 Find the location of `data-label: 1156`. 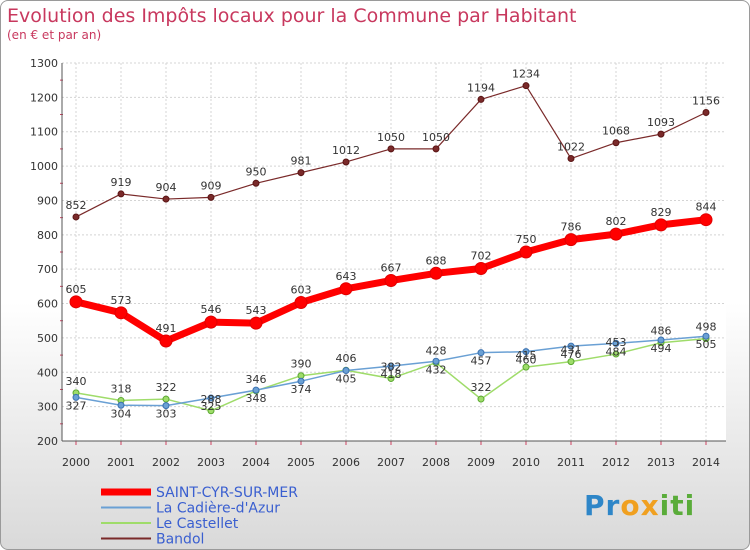

data-label: 1156 is located at coordinates (706, 100).